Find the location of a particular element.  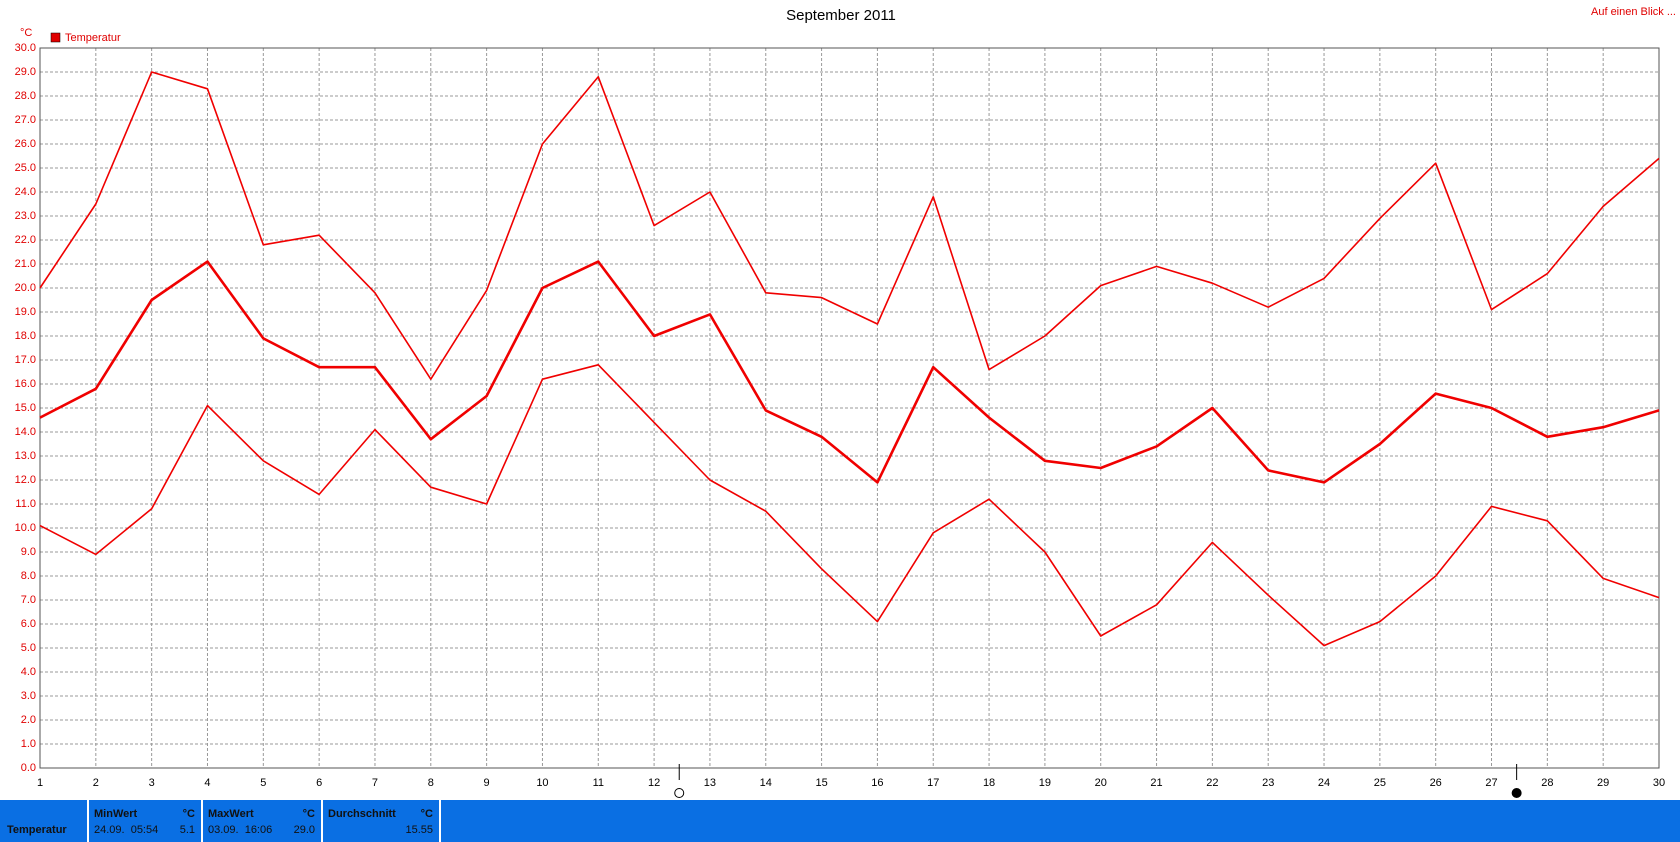

summary-title: MinWert is located at coordinates (116, 814).